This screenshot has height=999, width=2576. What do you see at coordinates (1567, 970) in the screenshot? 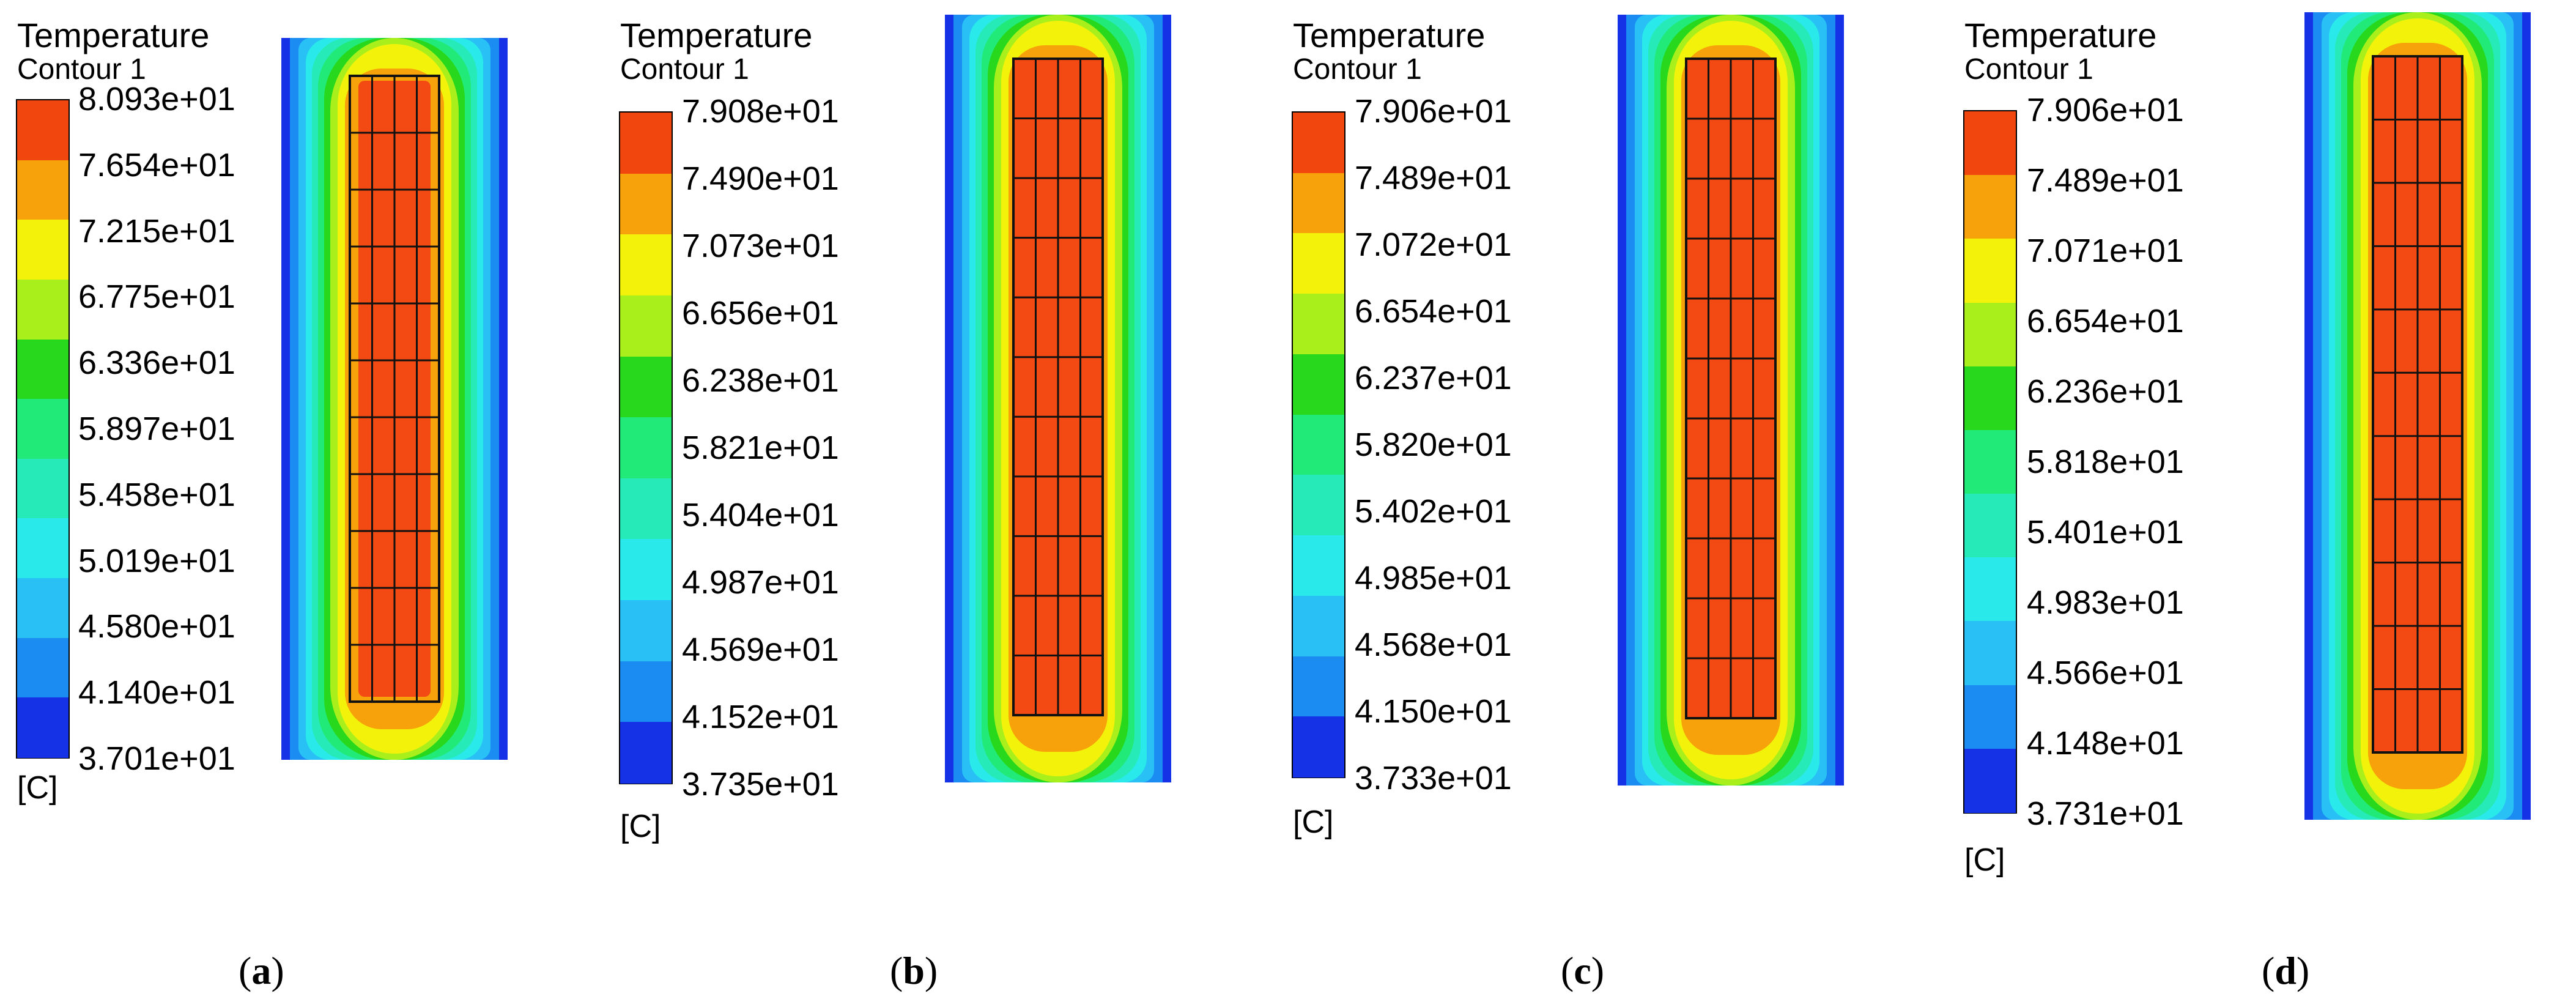
I see `caption-open: (` at bounding box center [1567, 970].